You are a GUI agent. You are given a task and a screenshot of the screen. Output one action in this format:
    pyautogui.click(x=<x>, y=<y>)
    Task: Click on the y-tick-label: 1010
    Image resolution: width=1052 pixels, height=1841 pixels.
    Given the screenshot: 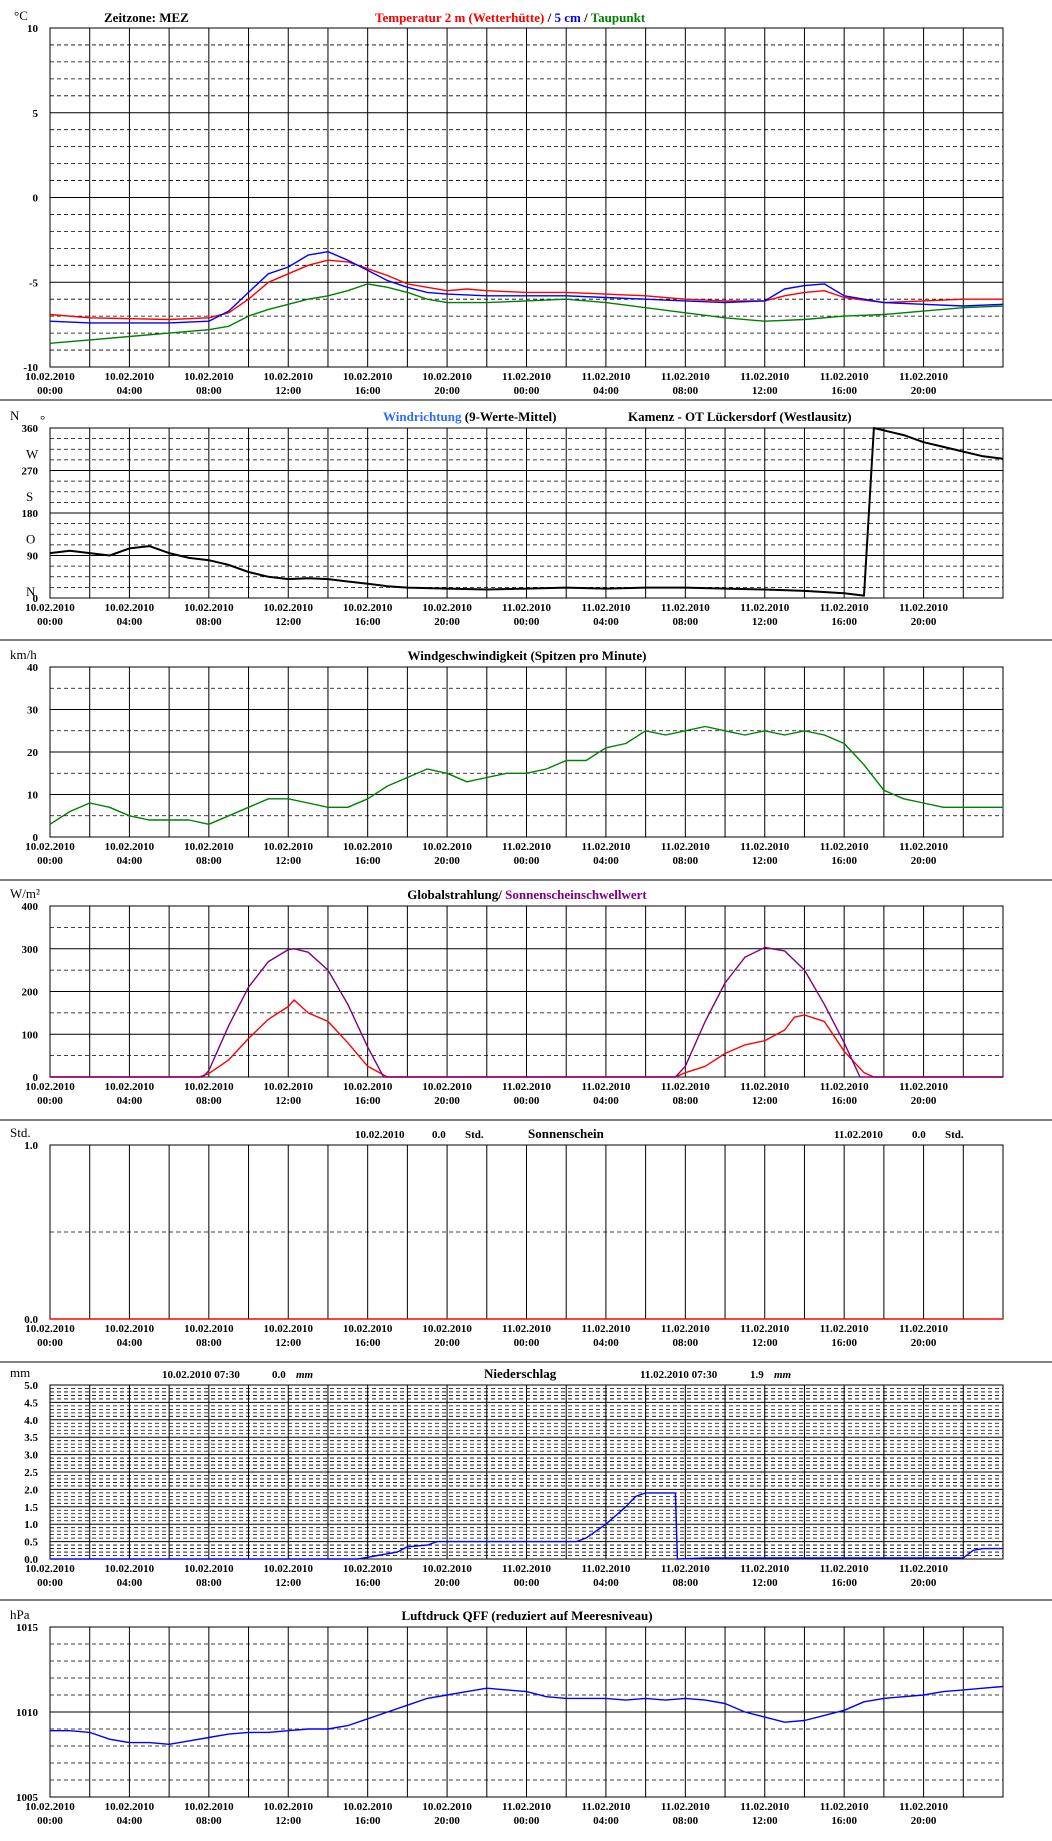 What is the action you would take?
    pyautogui.click(x=27, y=1713)
    